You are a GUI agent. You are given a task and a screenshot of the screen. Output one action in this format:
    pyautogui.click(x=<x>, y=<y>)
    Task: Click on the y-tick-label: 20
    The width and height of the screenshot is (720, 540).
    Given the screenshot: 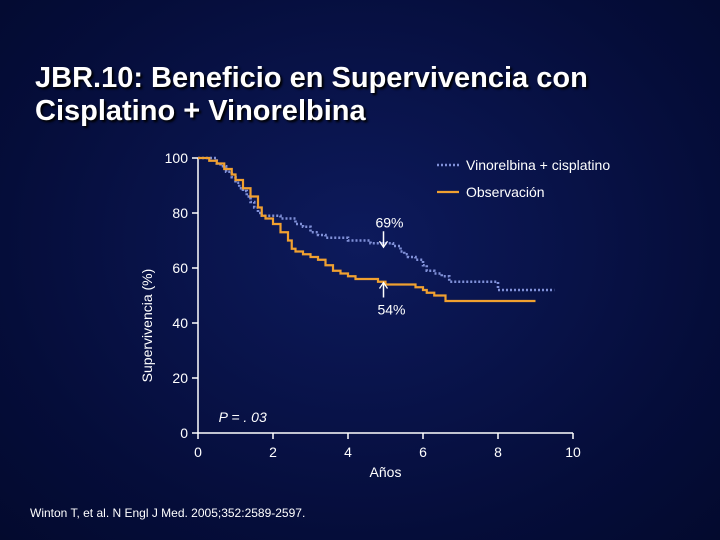 What is the action you would take?
    pyautogui.click(x=180, y=378)
    